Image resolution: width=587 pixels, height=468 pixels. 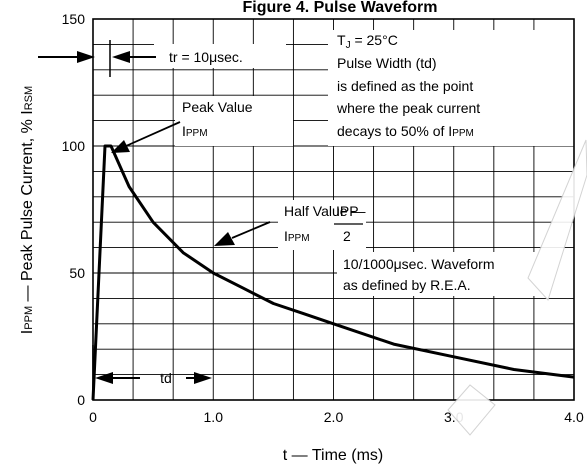 What do you see at coordinates (27, 210) in the screenshot?
I see `y-axis-label: IPPM — Peak Pulse Current, % IRSM` at bounding box center [27, 210].